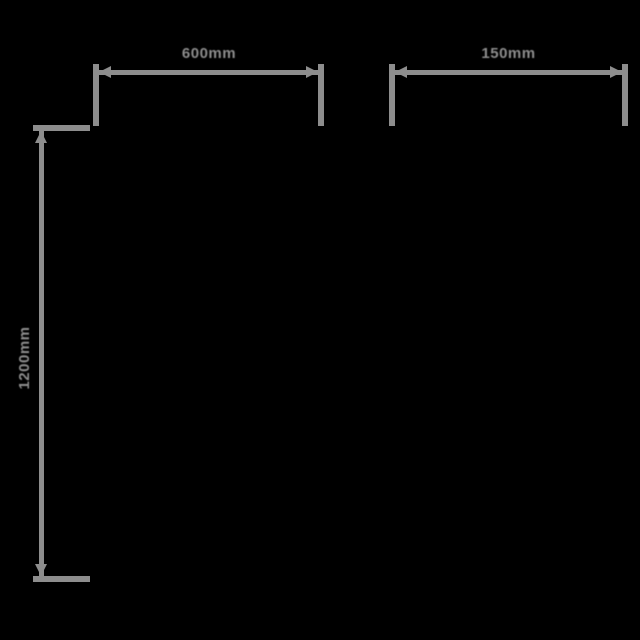 Image resolution: width=640 pixels, height=640 pixels. Describe the element at coordinates (312, 72) in the screenshot. I see `front-width-right-arrowhead-icon` at that location.